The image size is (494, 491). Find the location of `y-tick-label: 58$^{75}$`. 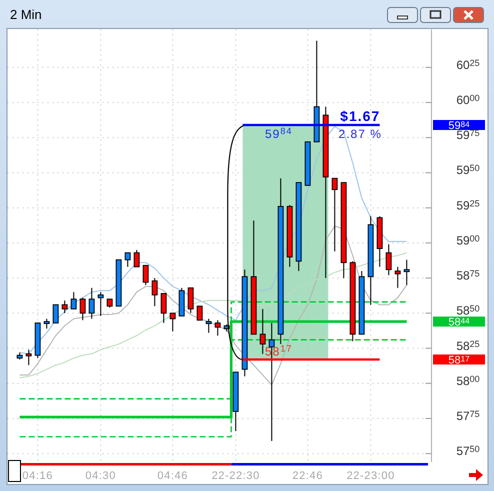

y-tick-label: 58$^{75}$ is located at coordinates (468, 275).